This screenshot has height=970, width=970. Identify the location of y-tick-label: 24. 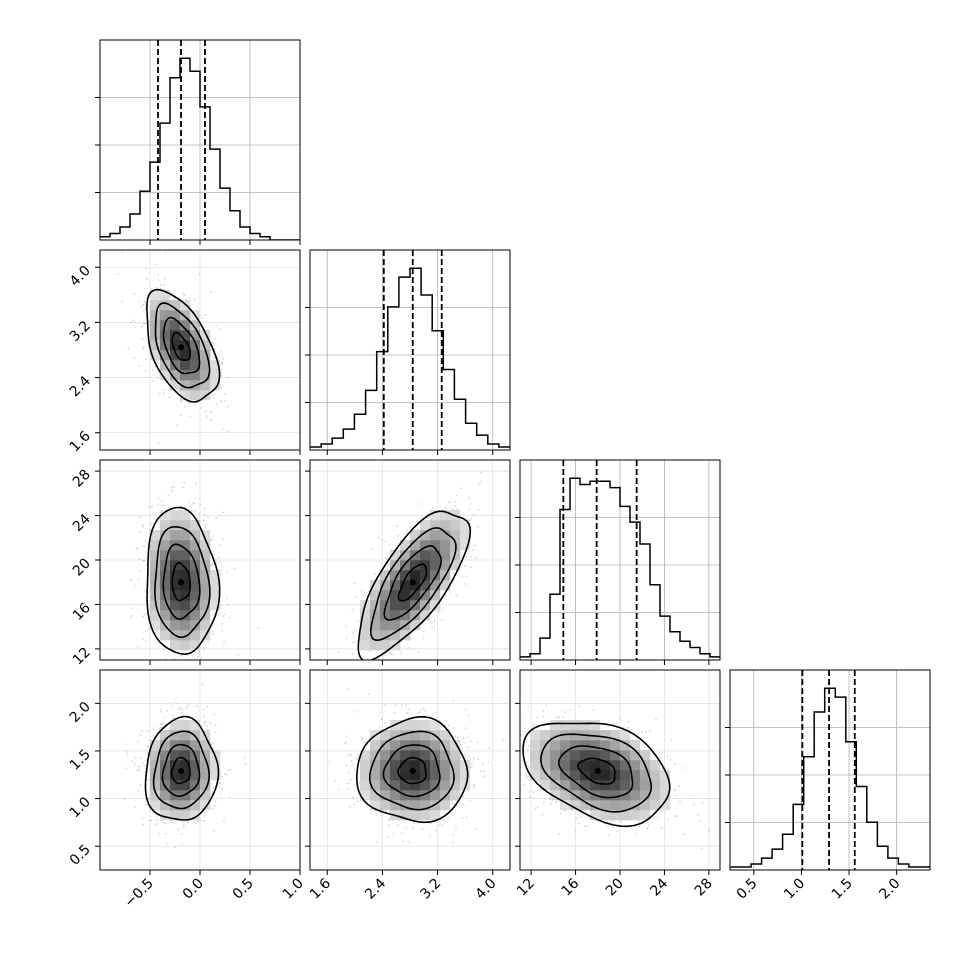
(82, 523).